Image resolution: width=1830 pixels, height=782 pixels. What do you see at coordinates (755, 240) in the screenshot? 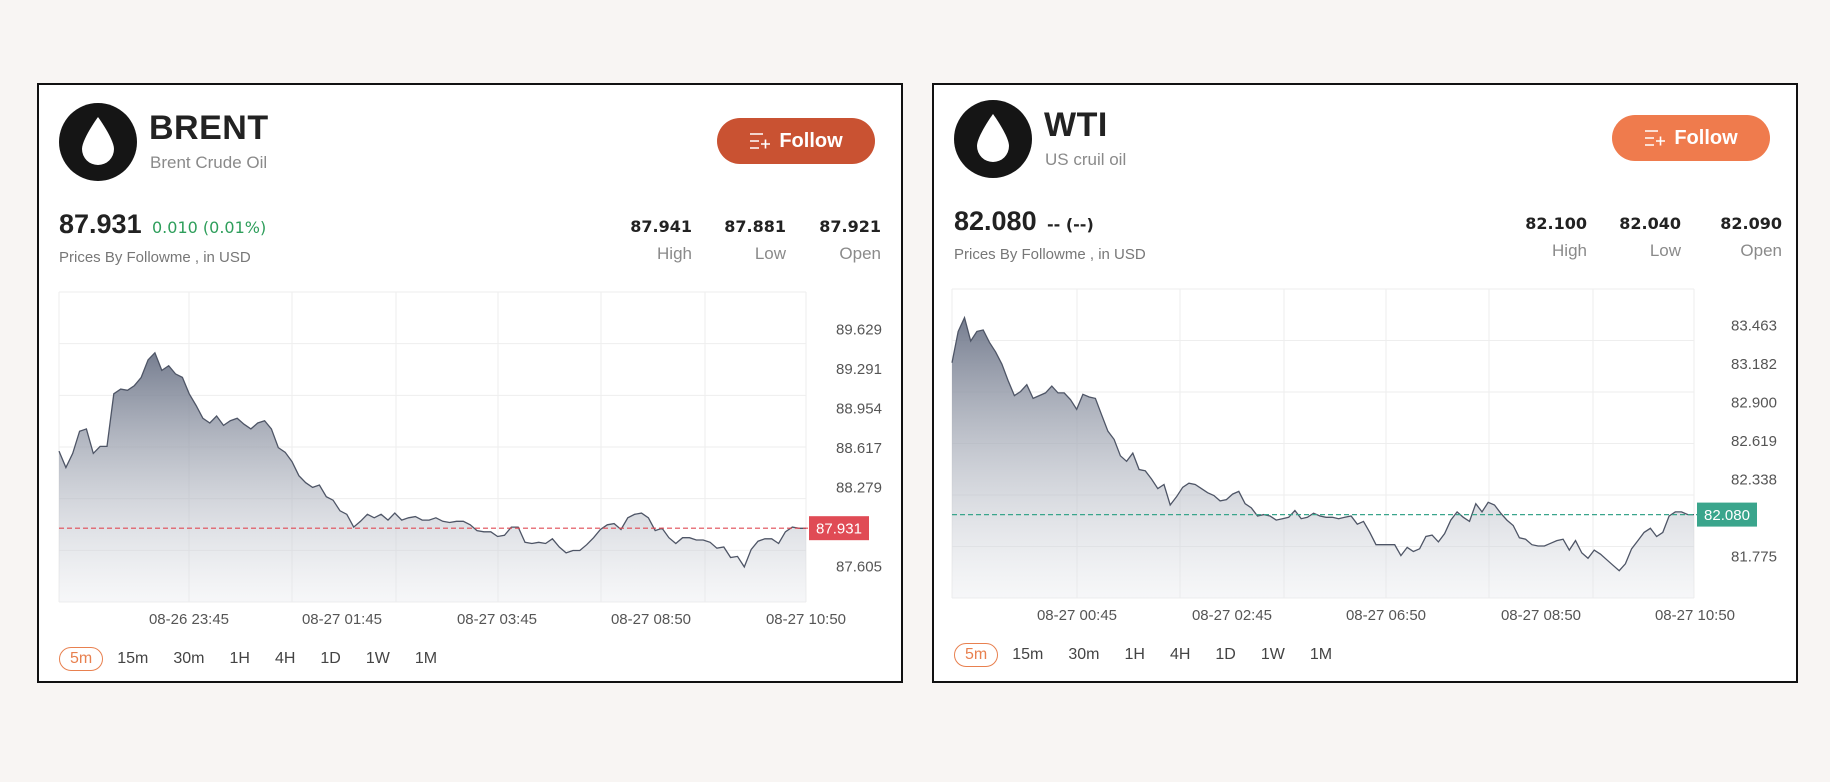
I see `stat-low: 87.881 Low` at bounding box center [755, 240].